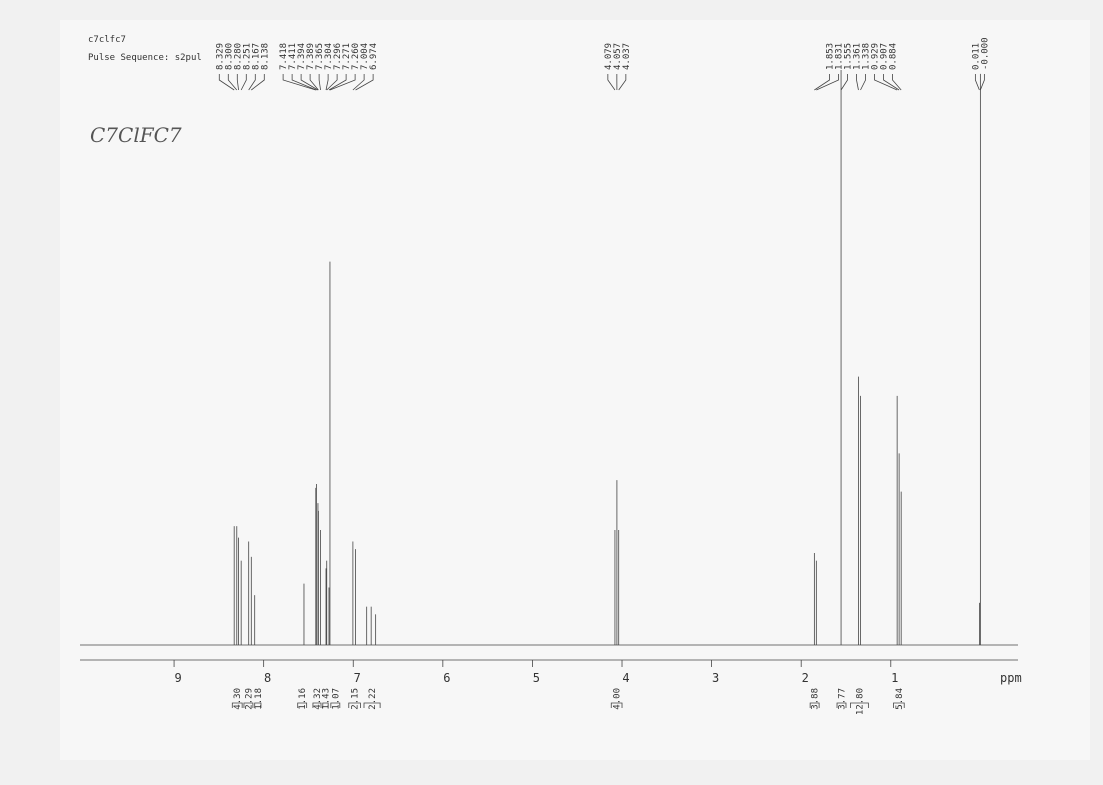  What do you see at coordinates (311, 56) in the screenshot?
I see `peak-label: 7.389` at bounding box center [311, 56].